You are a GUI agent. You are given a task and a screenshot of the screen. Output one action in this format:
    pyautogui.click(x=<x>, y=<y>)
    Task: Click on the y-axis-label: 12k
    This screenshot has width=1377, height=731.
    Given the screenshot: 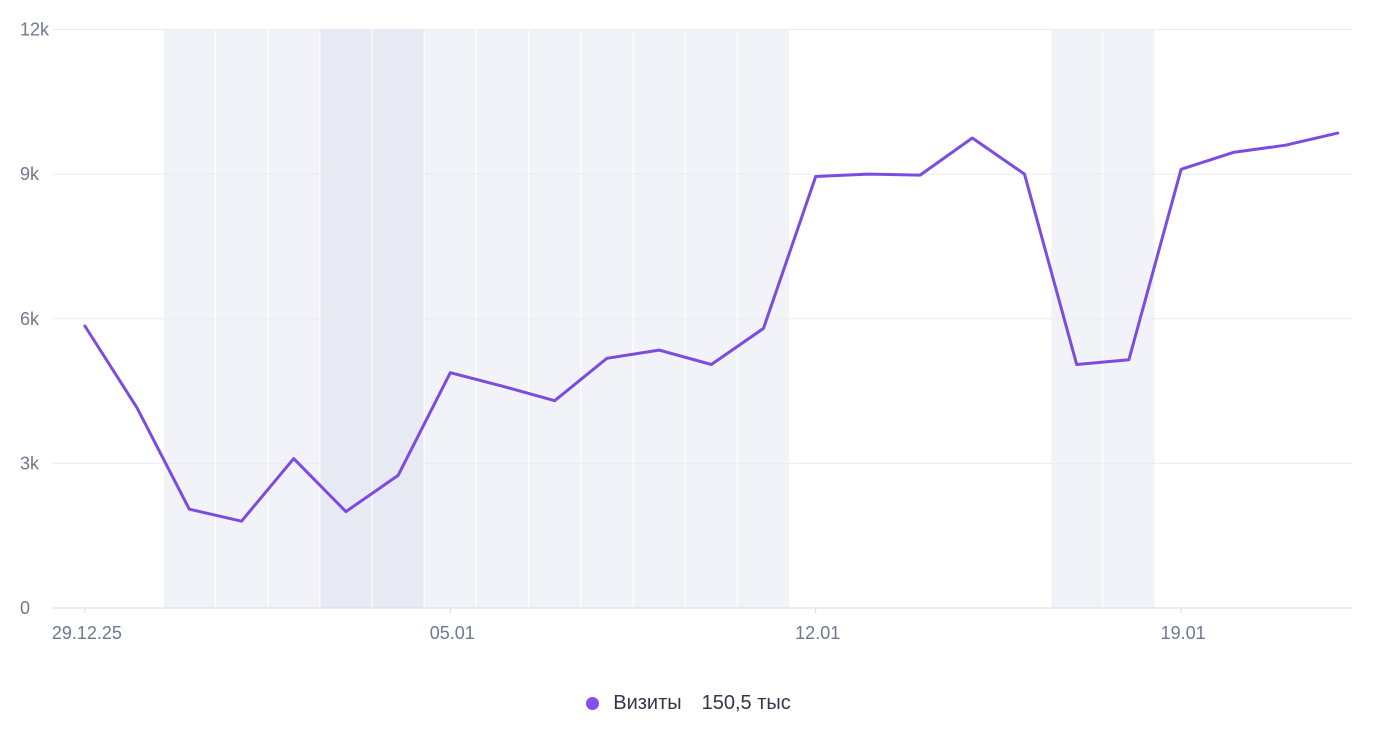 What is the action you would take?
    pyautogui.click(x=35, y=30)
    